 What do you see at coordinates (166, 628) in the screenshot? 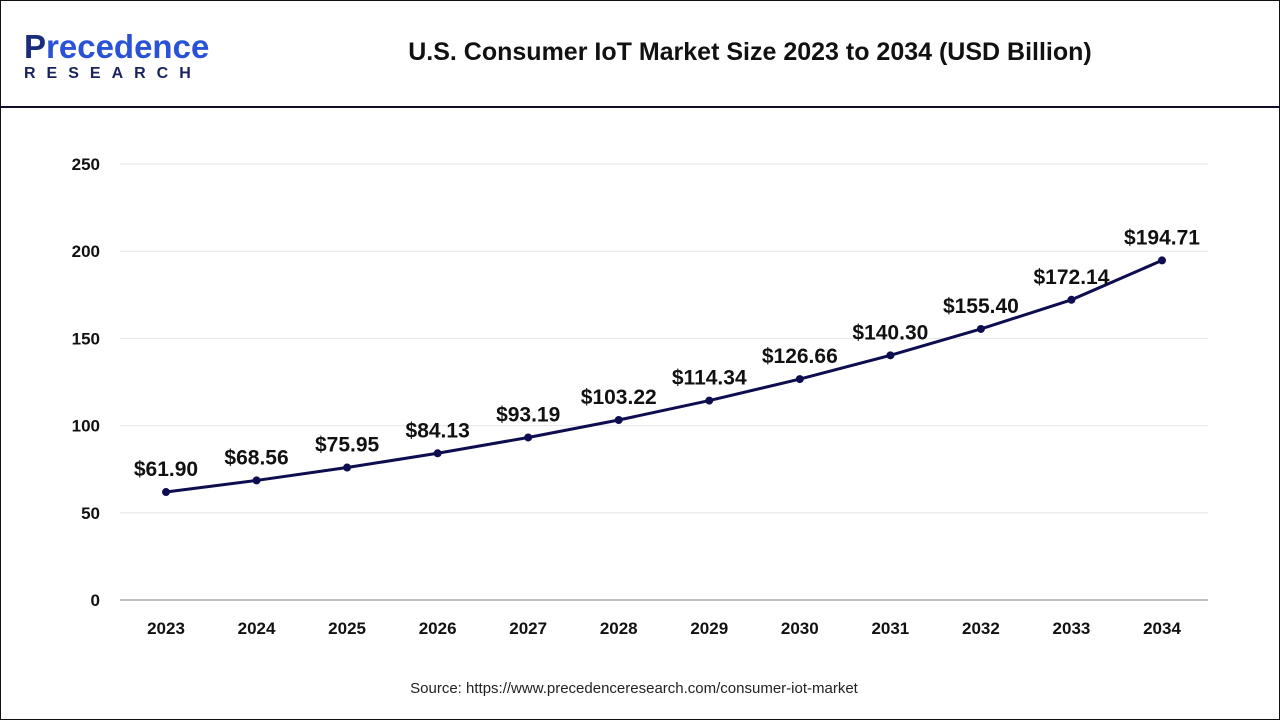
I see `x-tick-label: 2023` at bounding box center [166, 628].